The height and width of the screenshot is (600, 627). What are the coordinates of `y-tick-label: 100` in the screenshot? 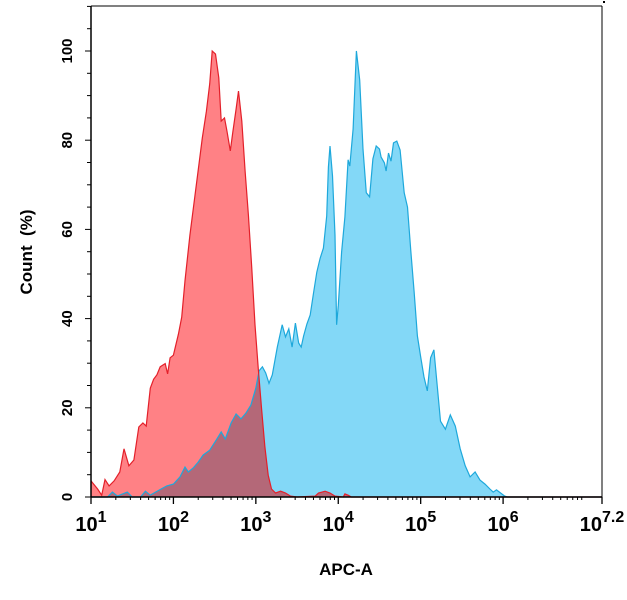 It's located at (67, 50).